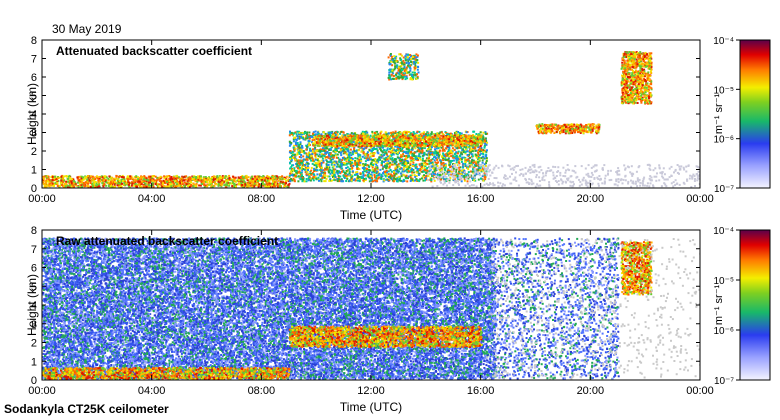  Describe the element at coordinates (167, 241) in the screenshot. I see `chart-title: Raw attenuated backscatter coefficient` at that location.